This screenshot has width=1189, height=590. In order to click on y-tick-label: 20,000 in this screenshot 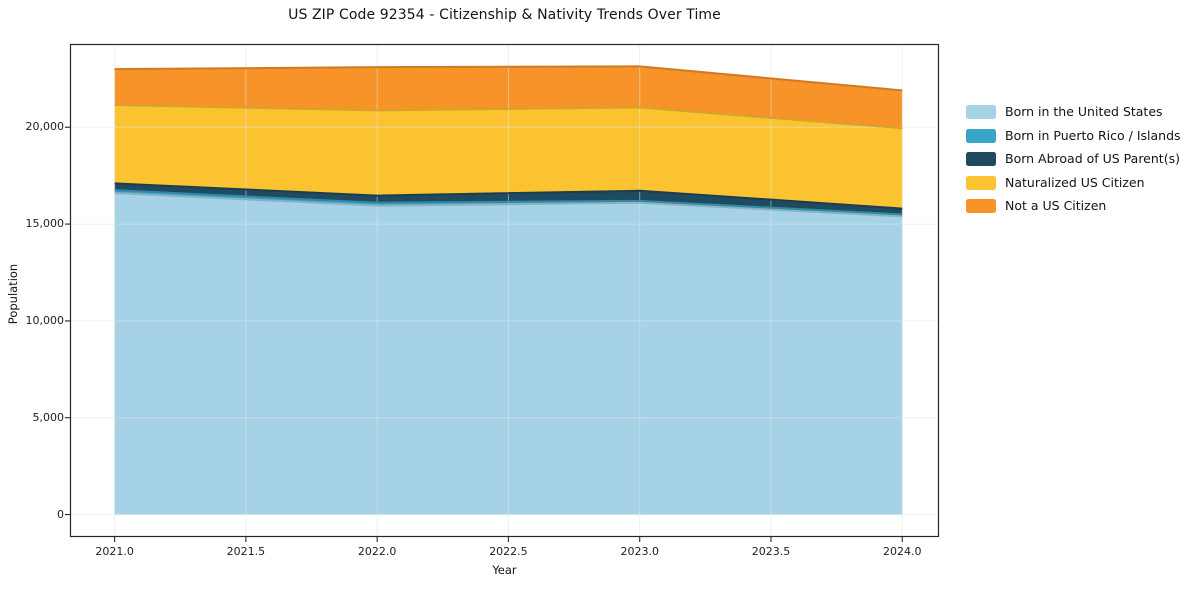, I will do `click(45, 127)`.